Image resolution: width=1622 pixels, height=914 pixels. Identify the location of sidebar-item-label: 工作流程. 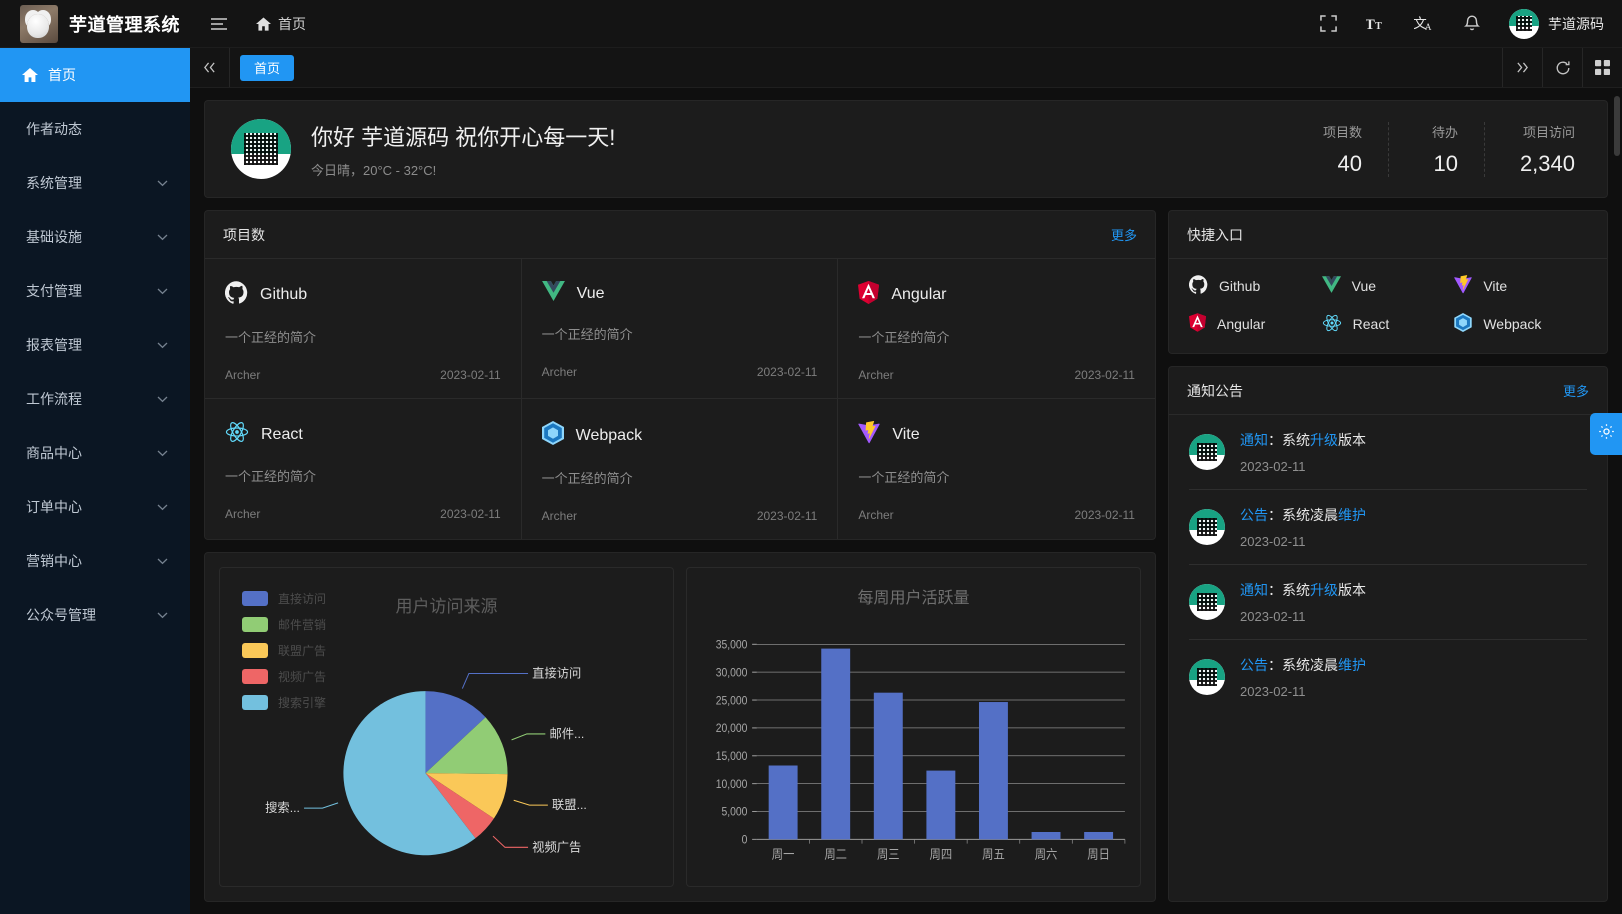
(54, 399).